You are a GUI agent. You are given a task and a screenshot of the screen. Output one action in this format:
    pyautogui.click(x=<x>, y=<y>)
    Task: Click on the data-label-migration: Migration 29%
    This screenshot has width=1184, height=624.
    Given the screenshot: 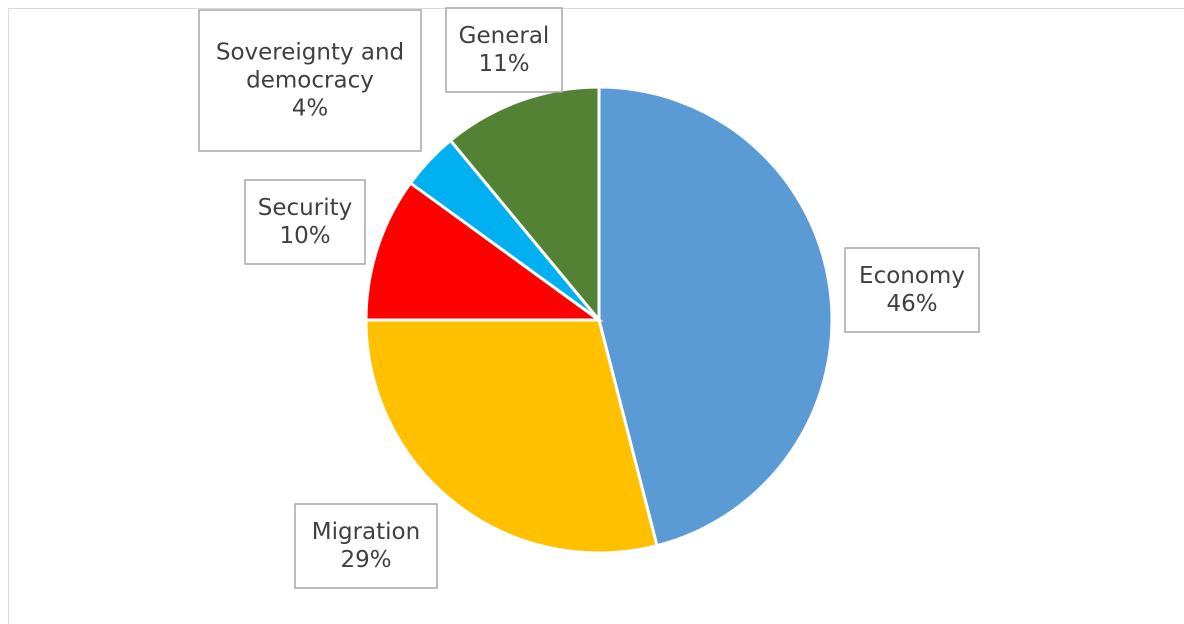 What is the action you would take?
    pyautogui.click(x=366, y=546)
    